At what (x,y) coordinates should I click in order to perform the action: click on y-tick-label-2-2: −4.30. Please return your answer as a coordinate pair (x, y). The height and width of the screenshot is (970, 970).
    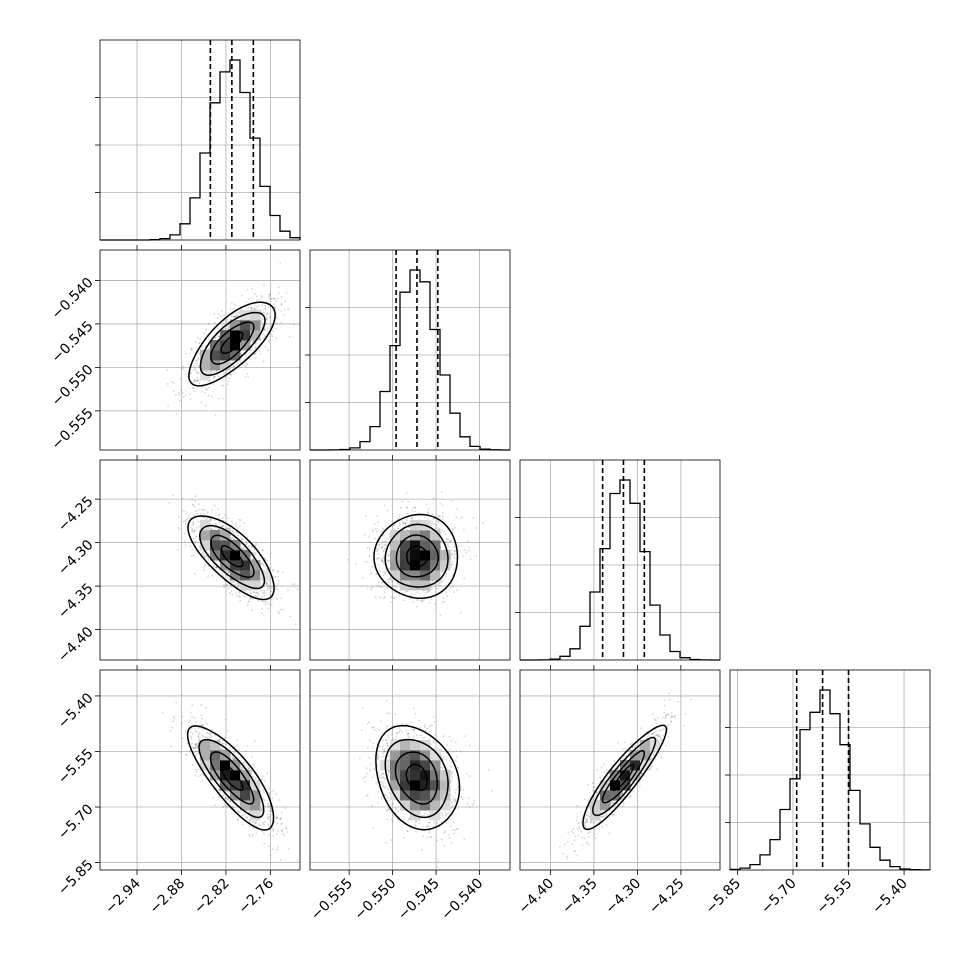
    Looking at the image, I should click on (76, 558).